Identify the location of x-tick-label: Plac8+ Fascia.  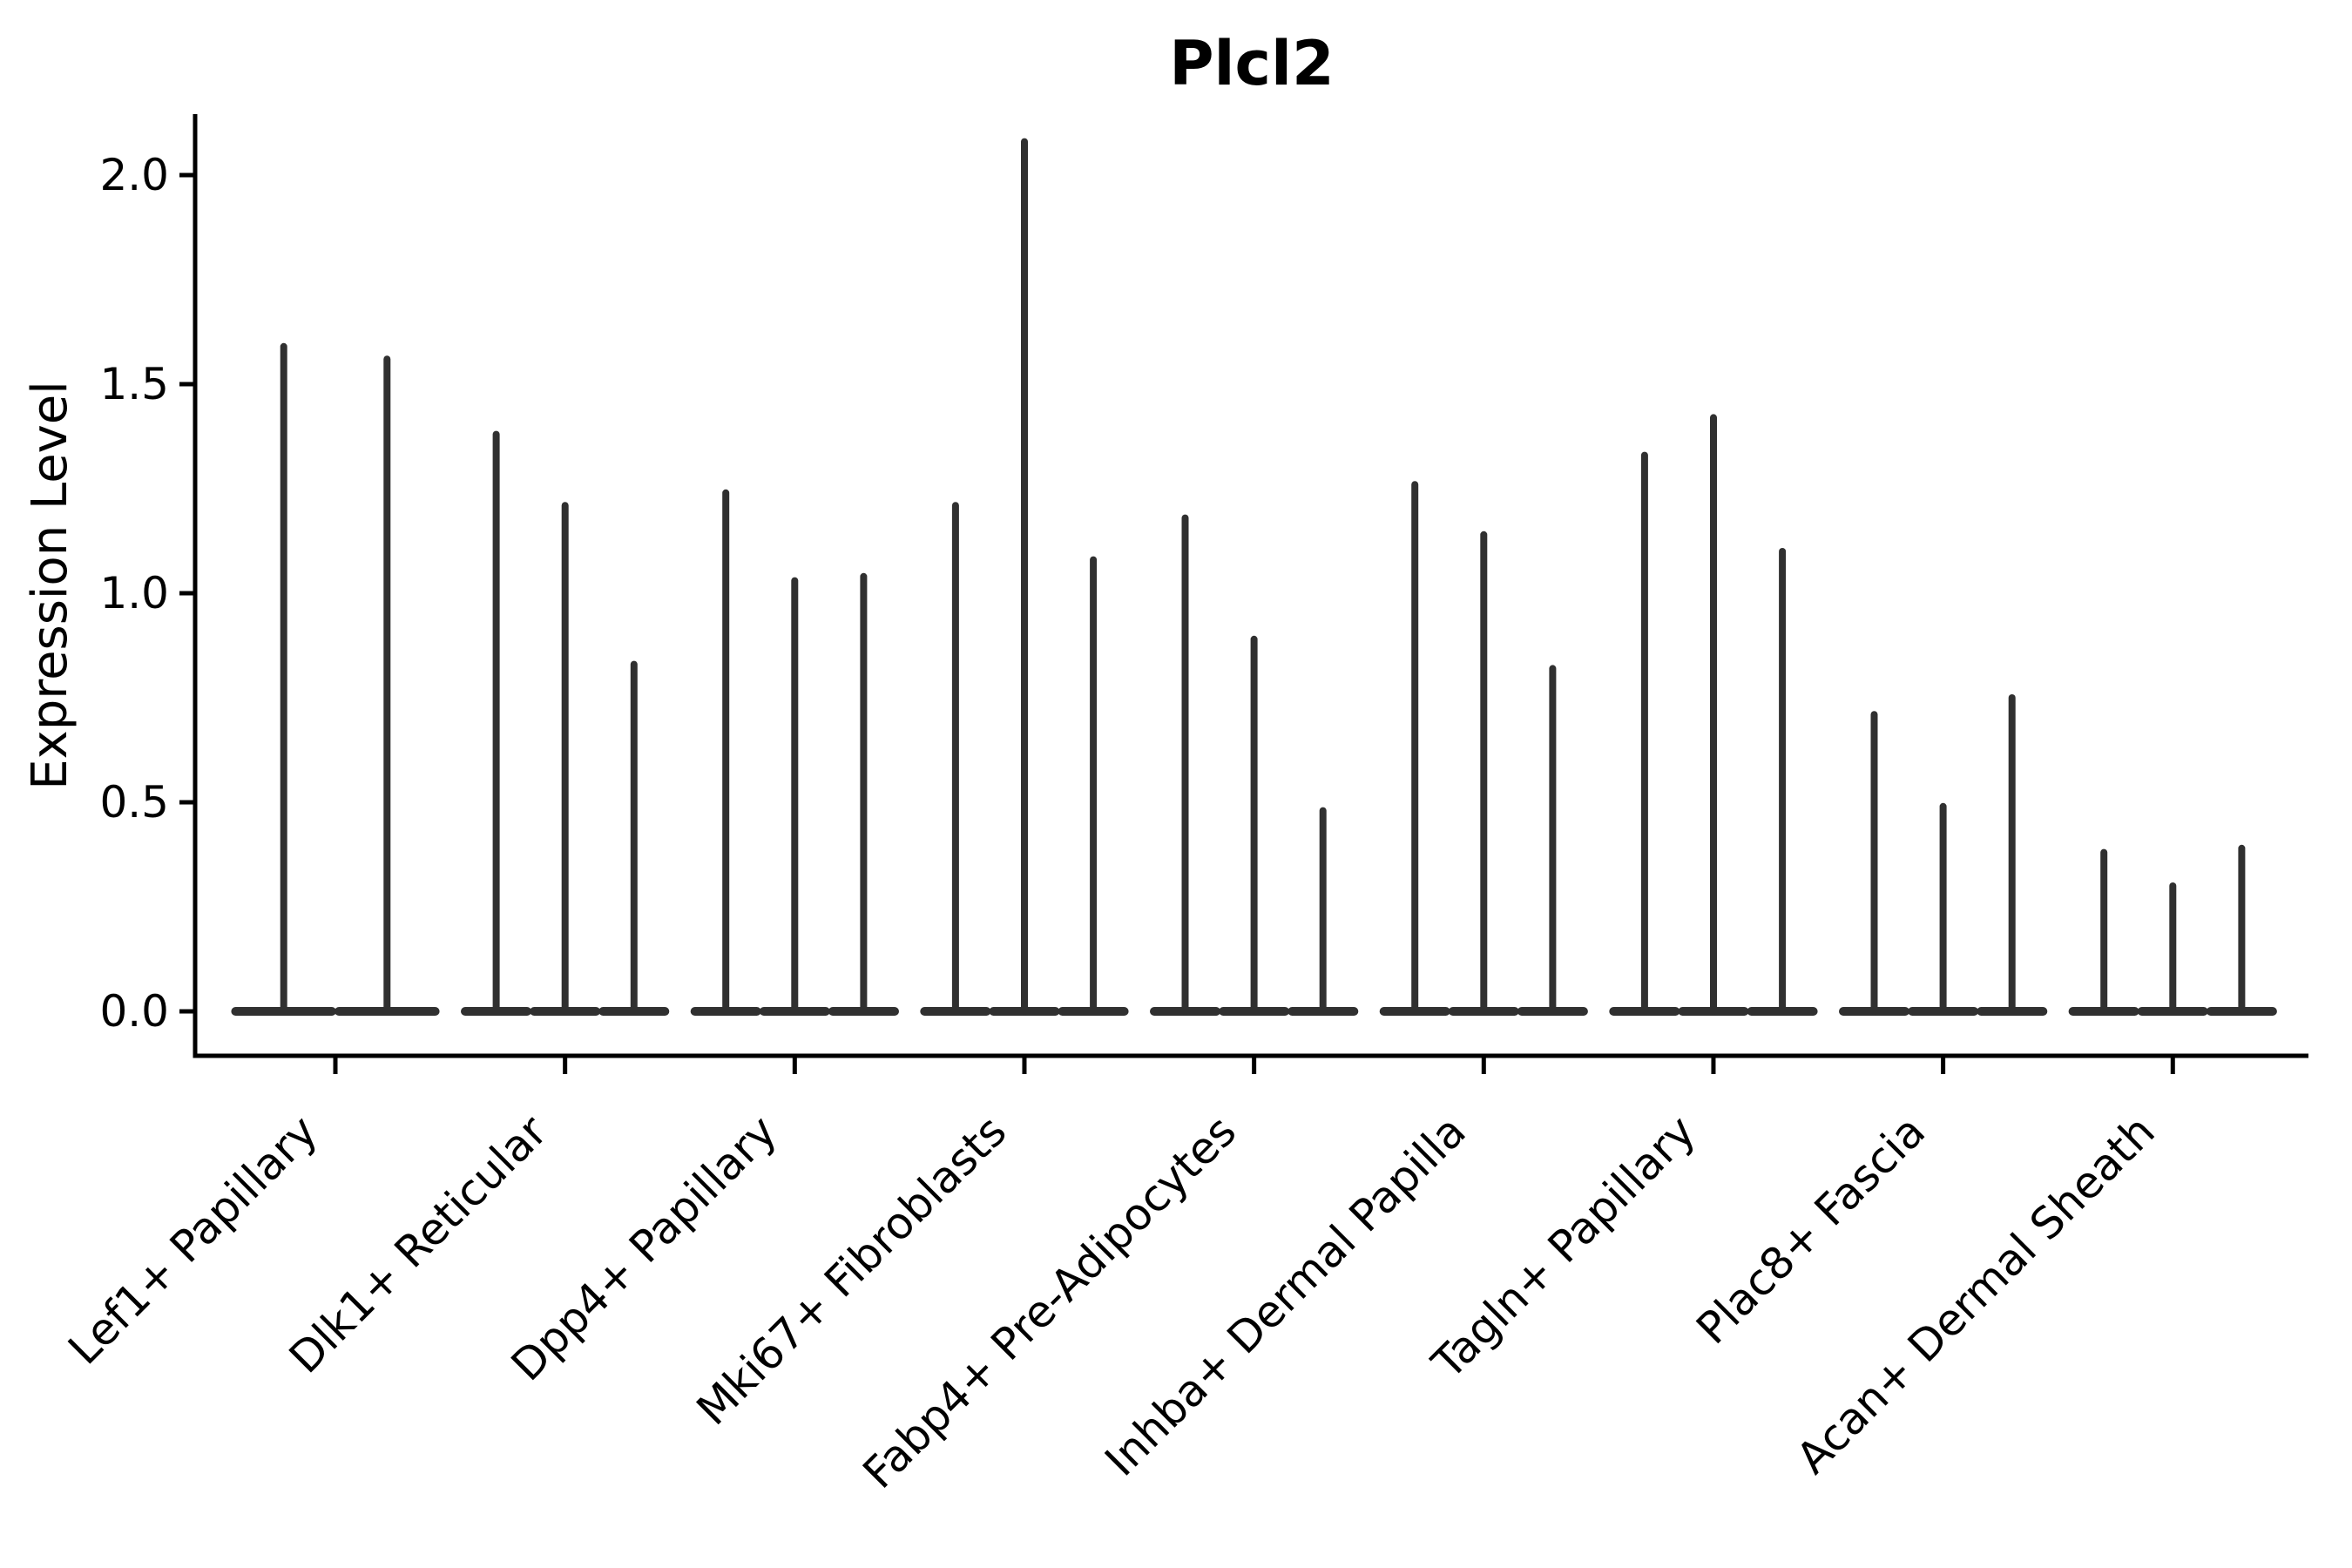
(1810, 1230).